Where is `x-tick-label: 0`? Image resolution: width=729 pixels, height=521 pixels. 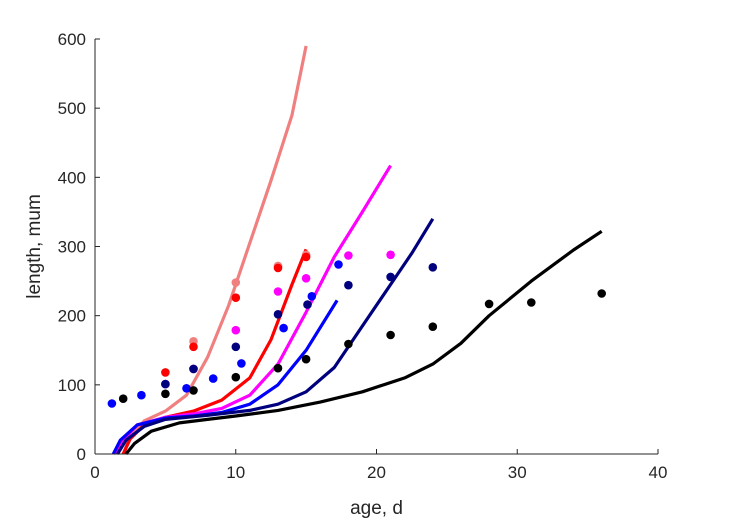 x-tick-label: 0 is located at coordinates (94, 472).